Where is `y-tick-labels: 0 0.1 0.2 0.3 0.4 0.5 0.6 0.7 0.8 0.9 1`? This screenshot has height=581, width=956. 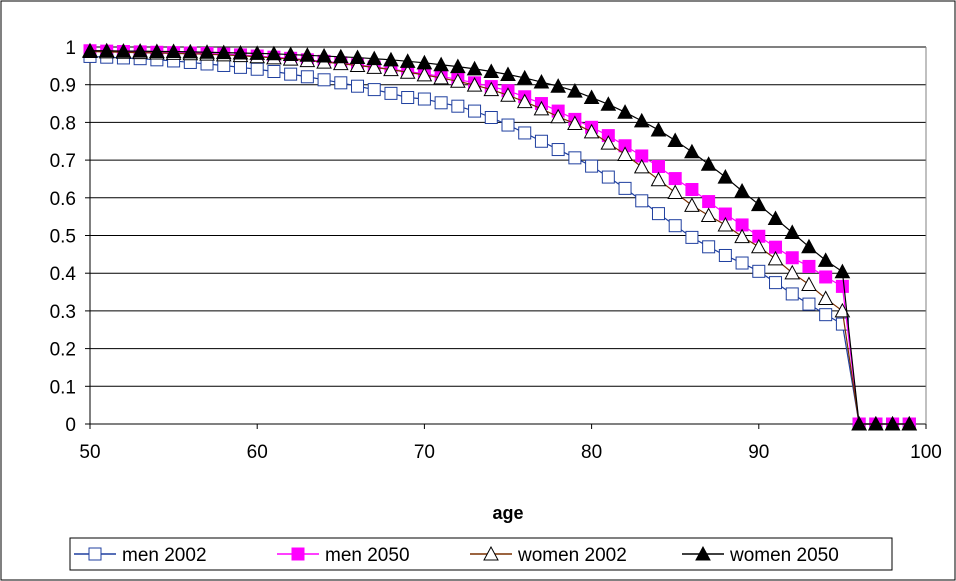
y-tick-labels: 0 0.1 0.2 0.3 0.4 0.5 0.6 0.7 0.8 0.9 1 is located at coordinates (63, 237).